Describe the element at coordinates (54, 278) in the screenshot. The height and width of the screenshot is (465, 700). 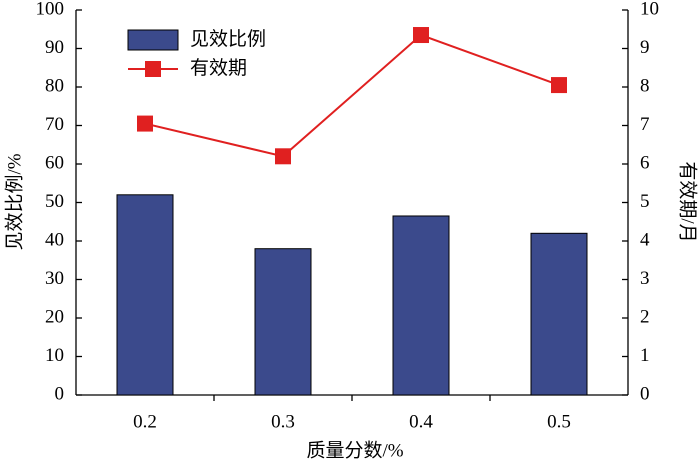
I see `y-tick-label: 30` at that location.